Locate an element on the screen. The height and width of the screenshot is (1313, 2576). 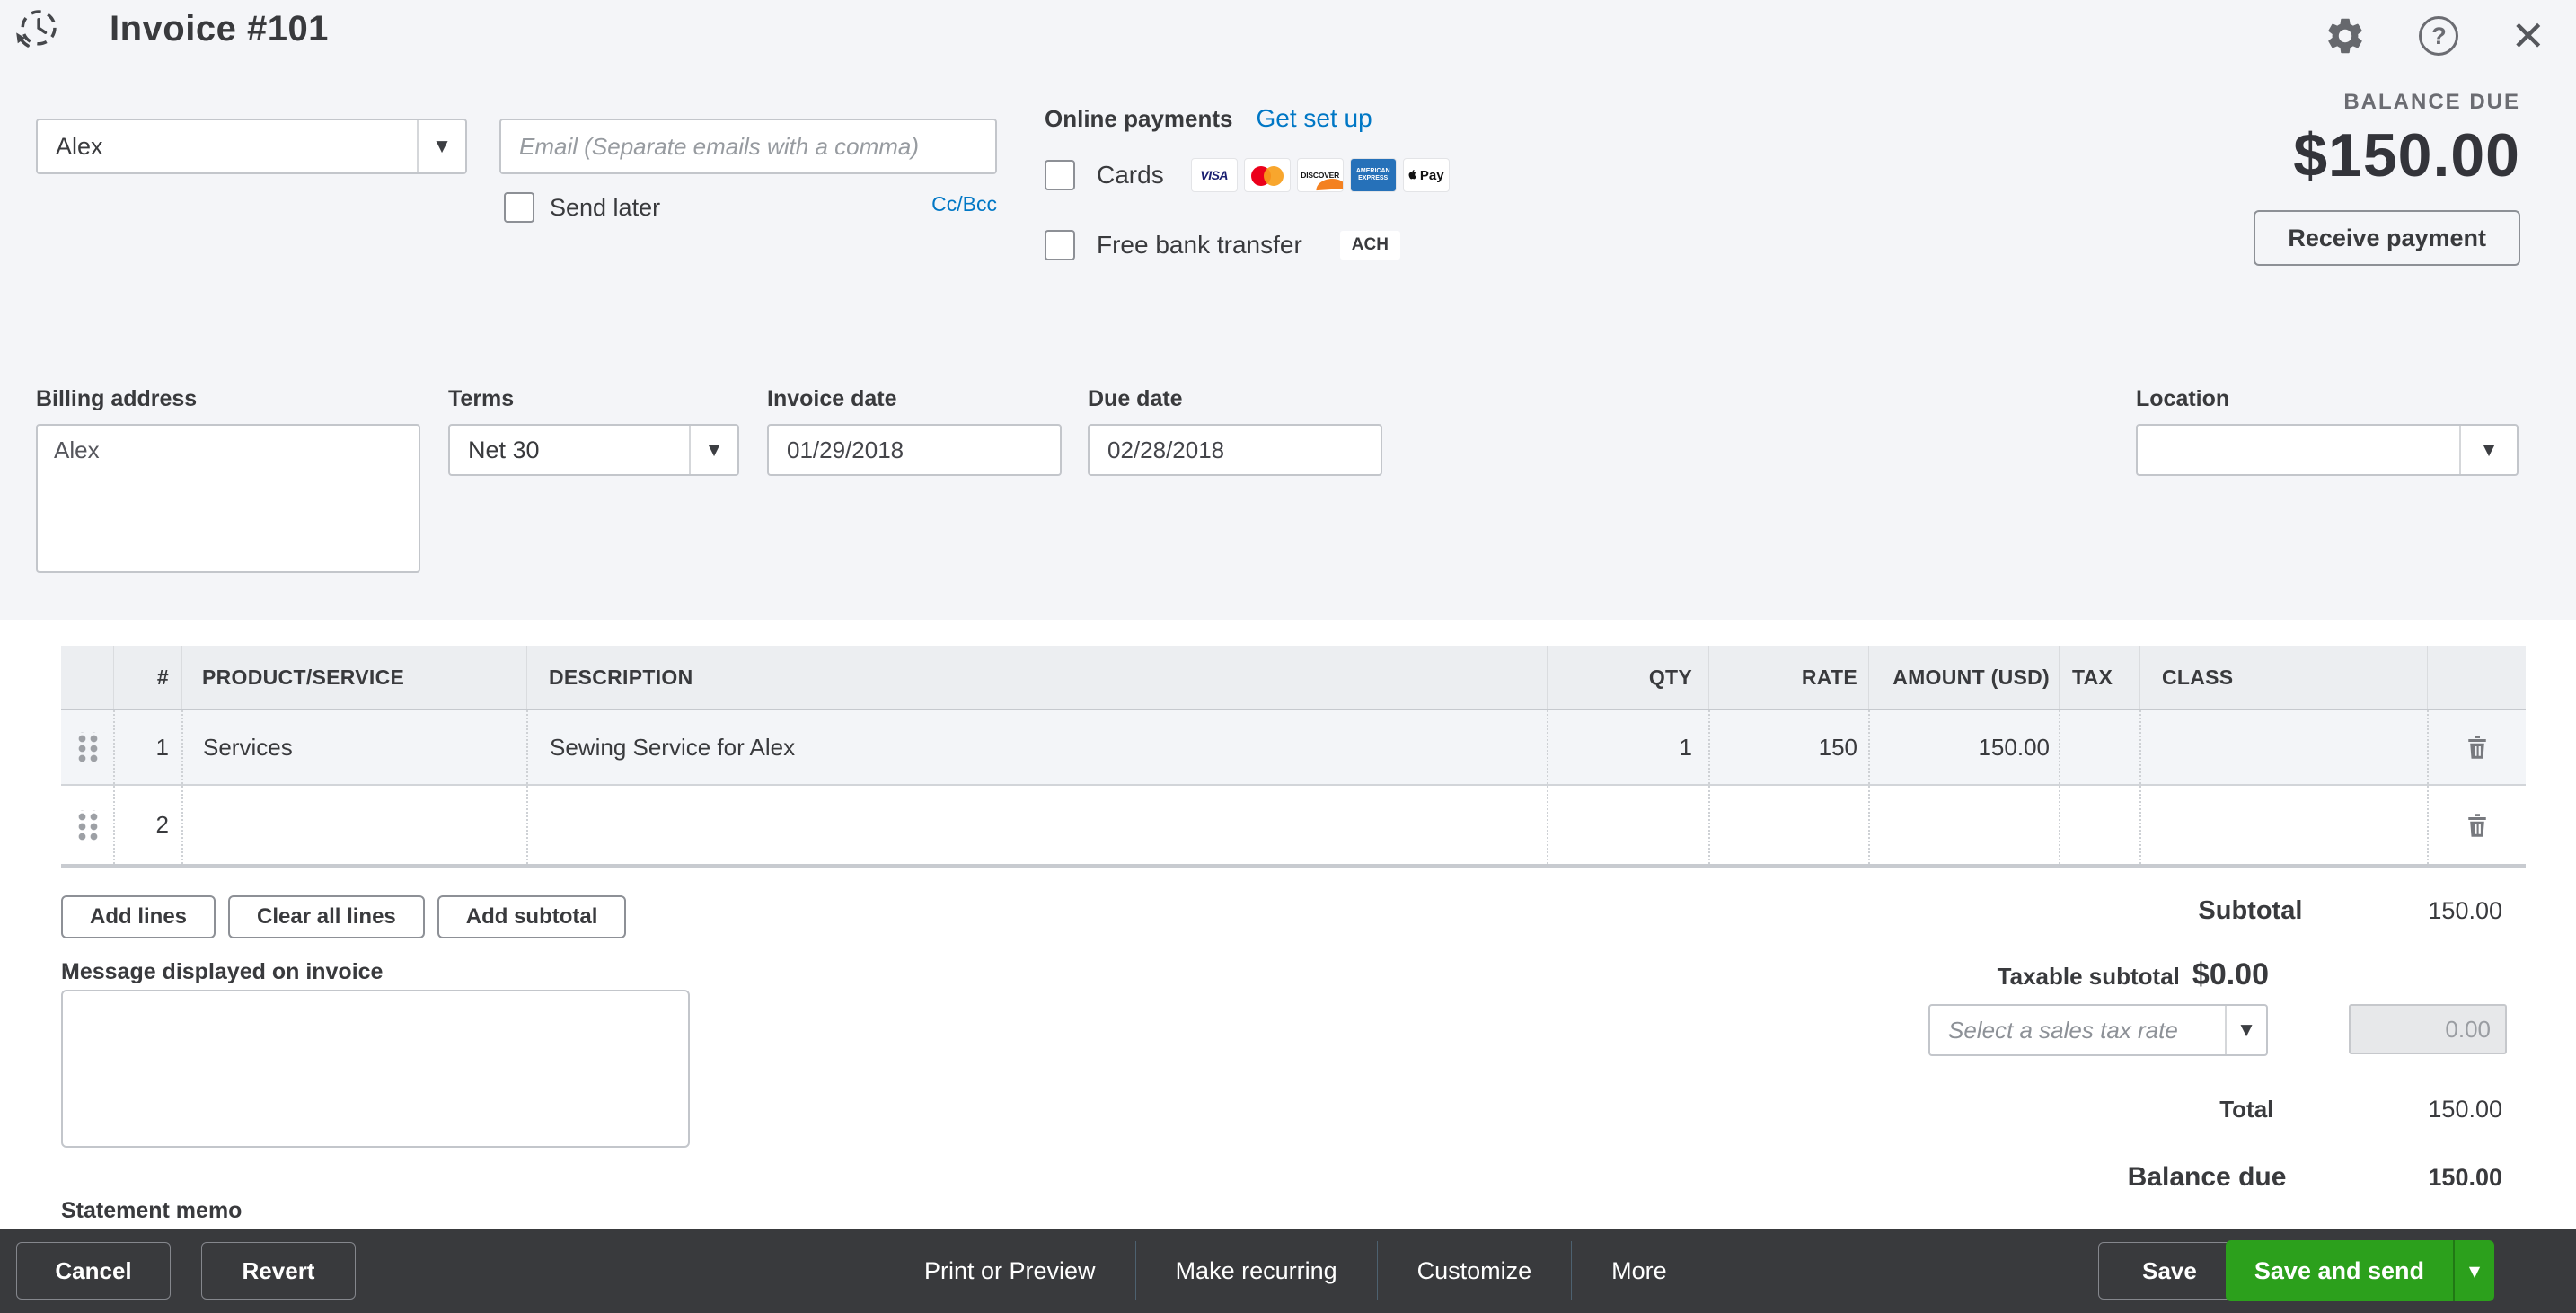
email-input is located at coordinates (748, 146).